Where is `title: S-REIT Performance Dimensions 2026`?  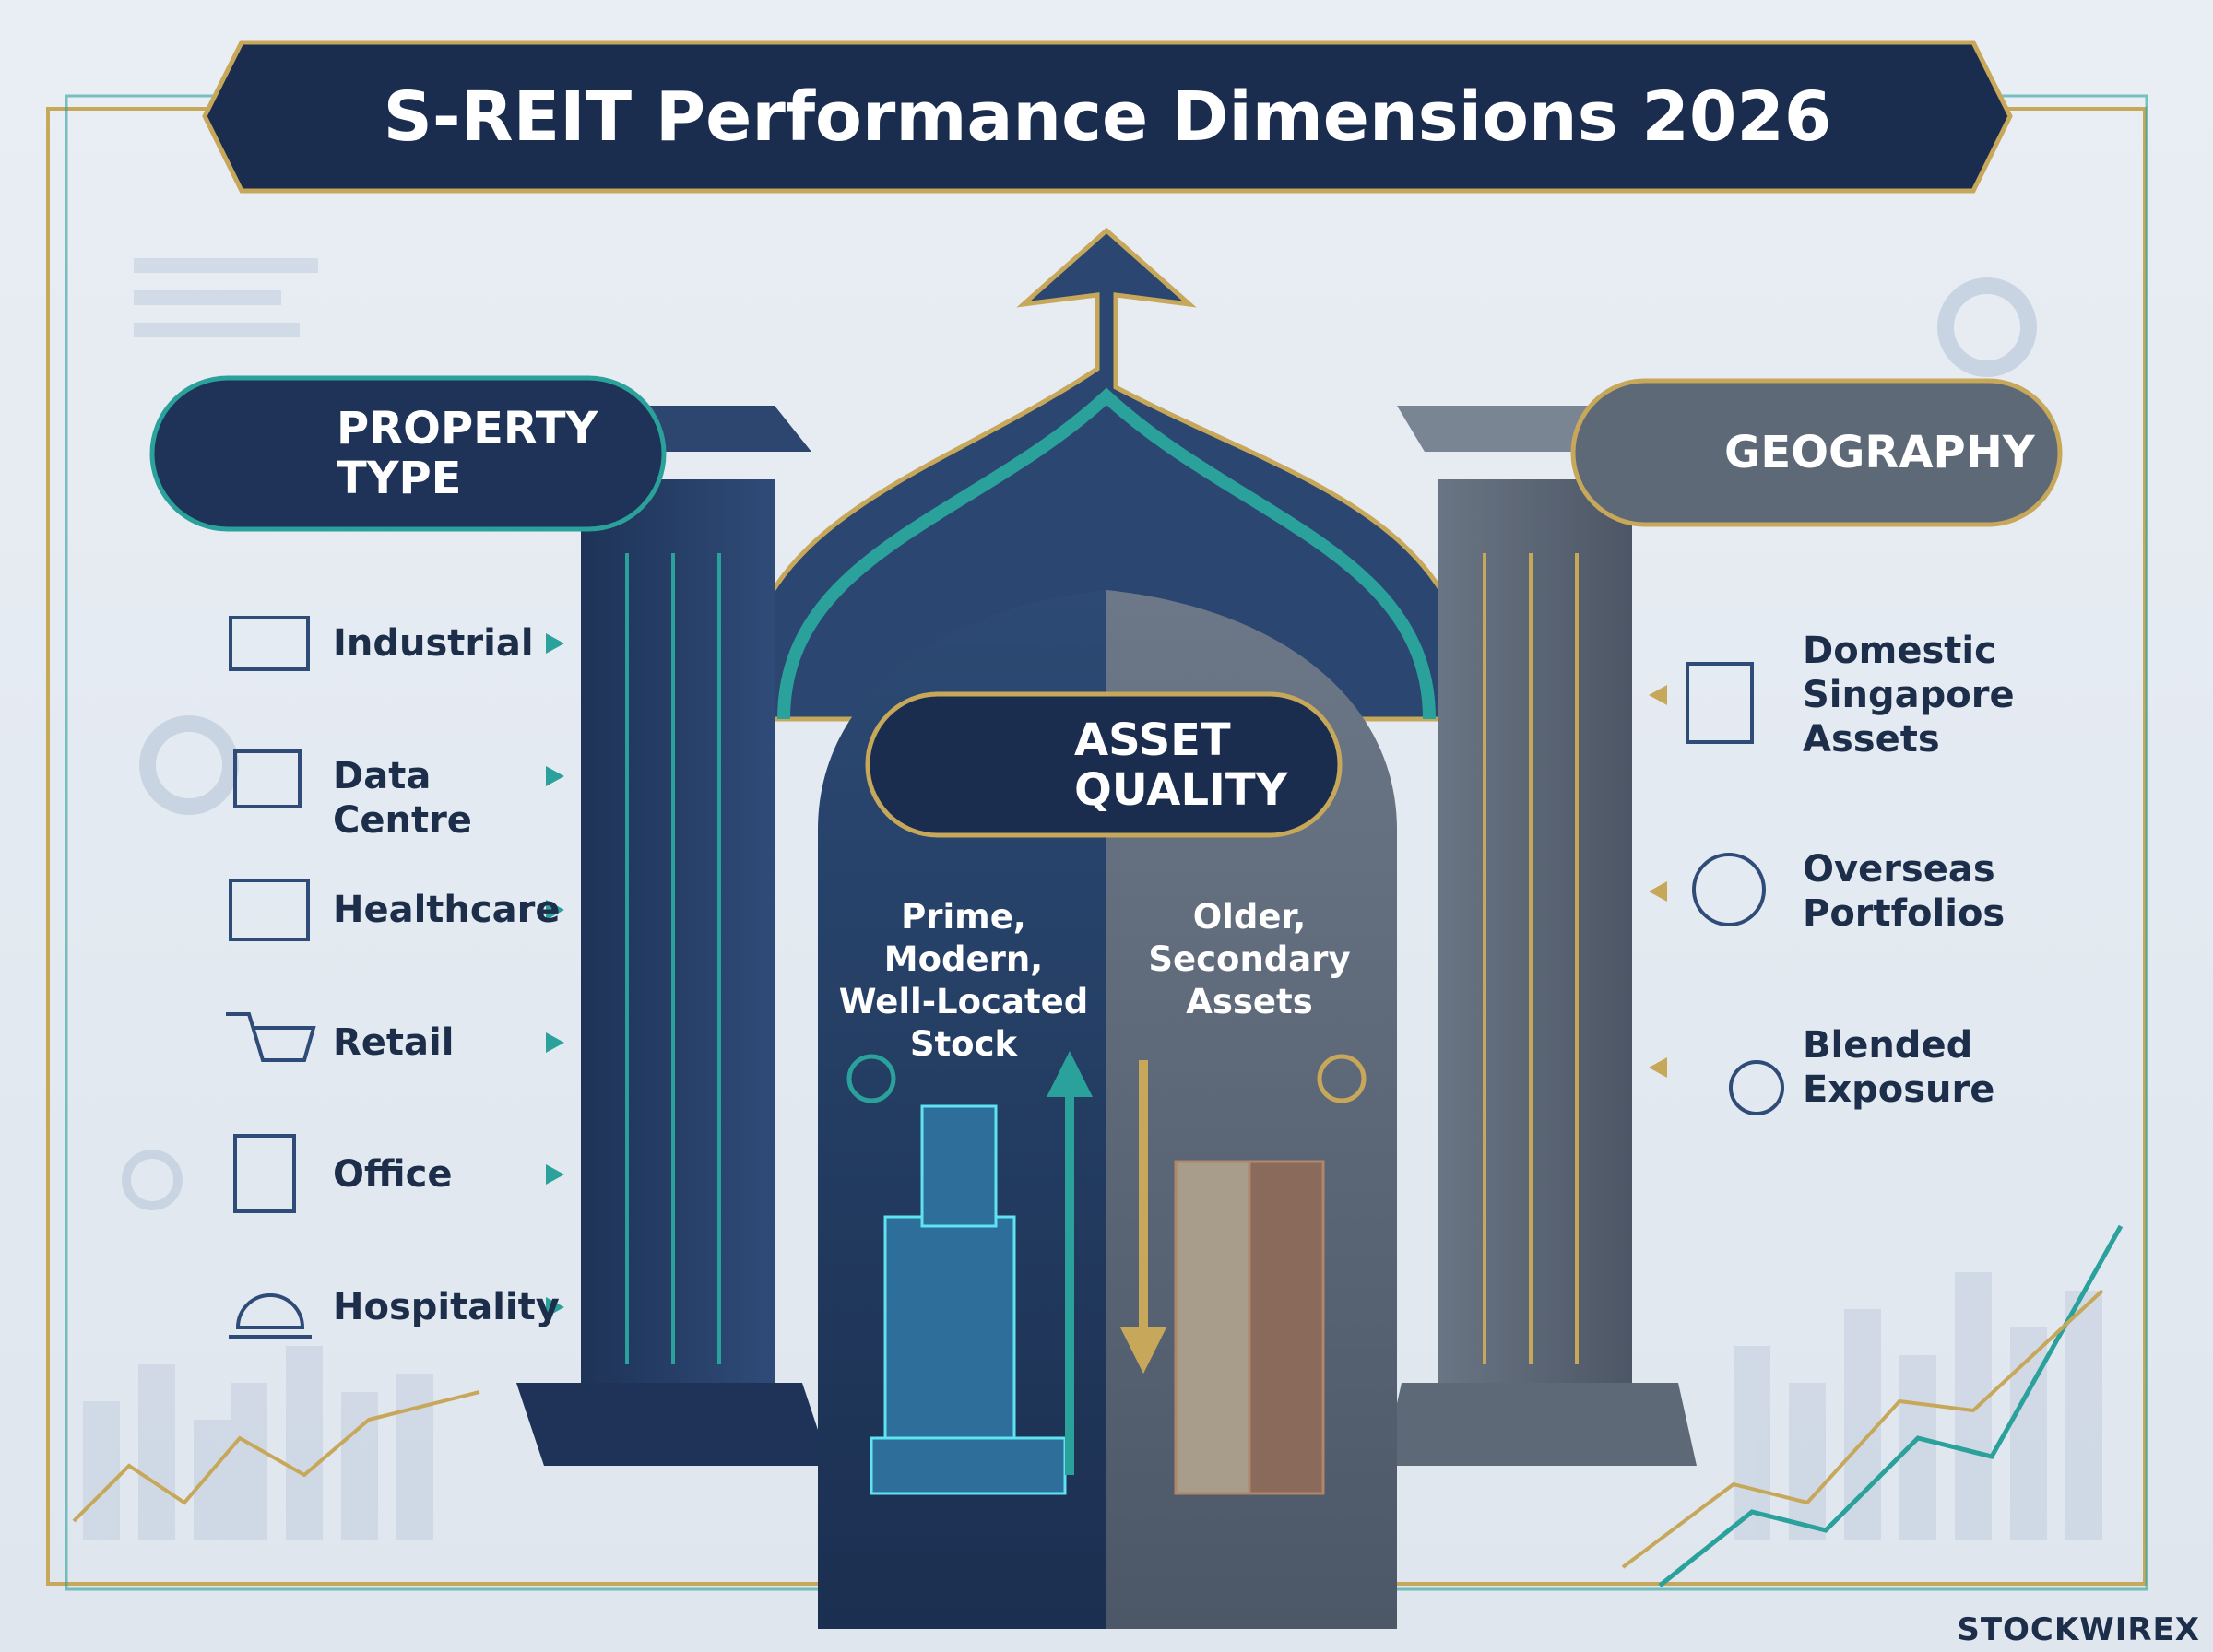 title: S-REIT Performance Dimensions 2026 is located at coordinates (1107, 117).